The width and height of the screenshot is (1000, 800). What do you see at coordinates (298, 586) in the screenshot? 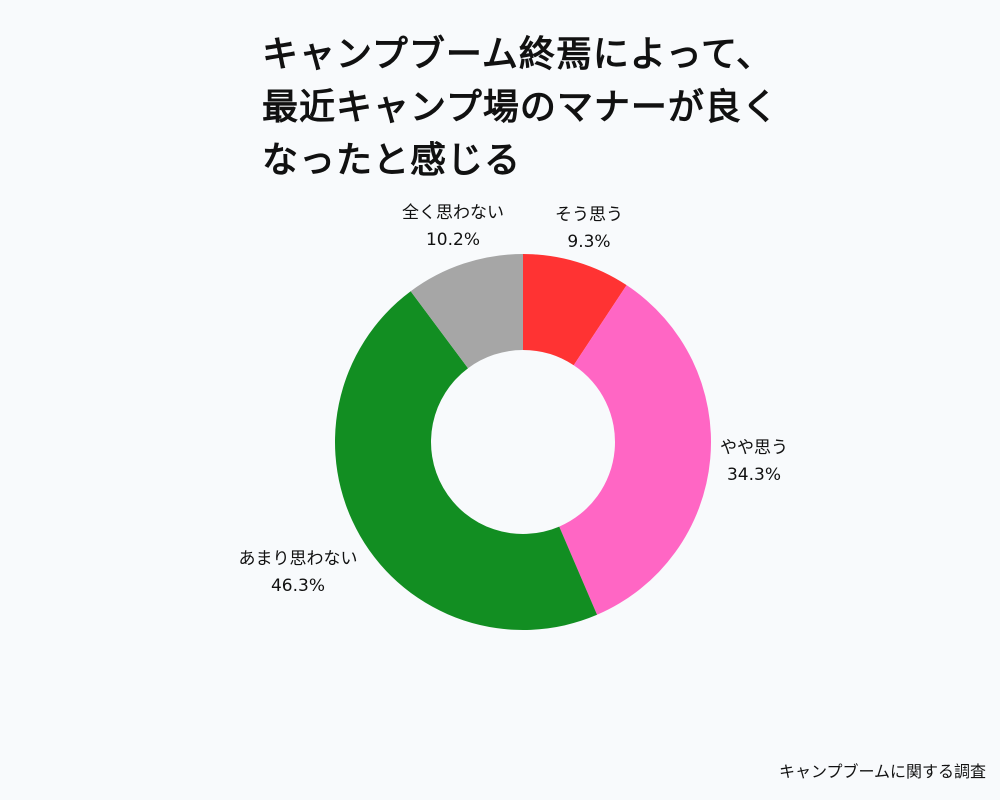
I see `slice-value-3: 46.3%` at bounding box center [298, 586].